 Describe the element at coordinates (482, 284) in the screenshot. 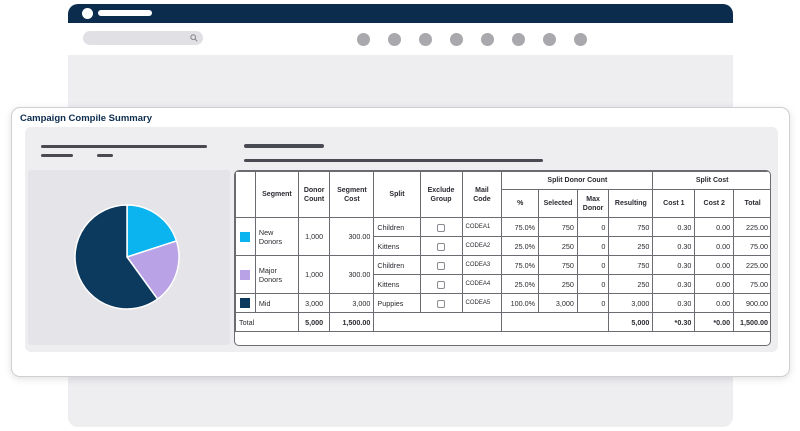

I see `mail-code: CODEA4` at that location.